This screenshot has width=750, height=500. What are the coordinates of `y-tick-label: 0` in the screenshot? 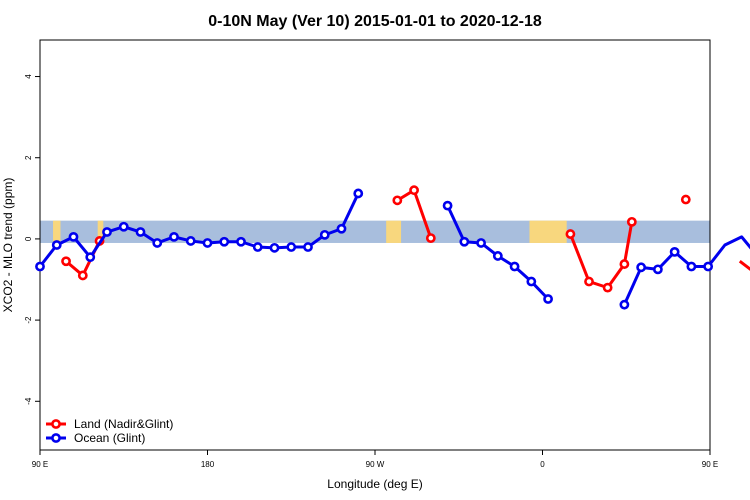 It's located at (28, 238).